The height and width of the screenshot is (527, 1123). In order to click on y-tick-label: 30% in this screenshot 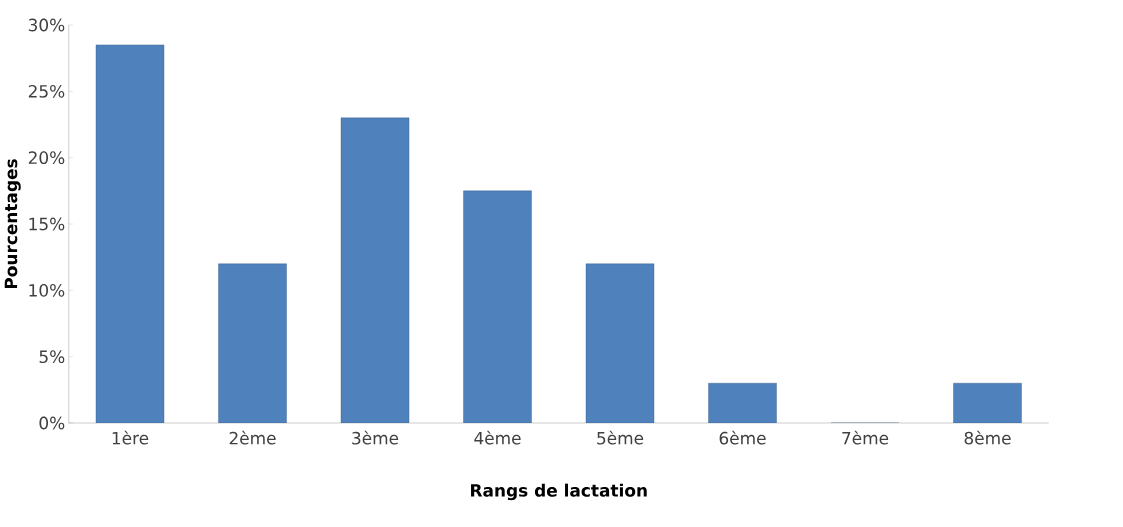, I will do `click(46, 25)`.